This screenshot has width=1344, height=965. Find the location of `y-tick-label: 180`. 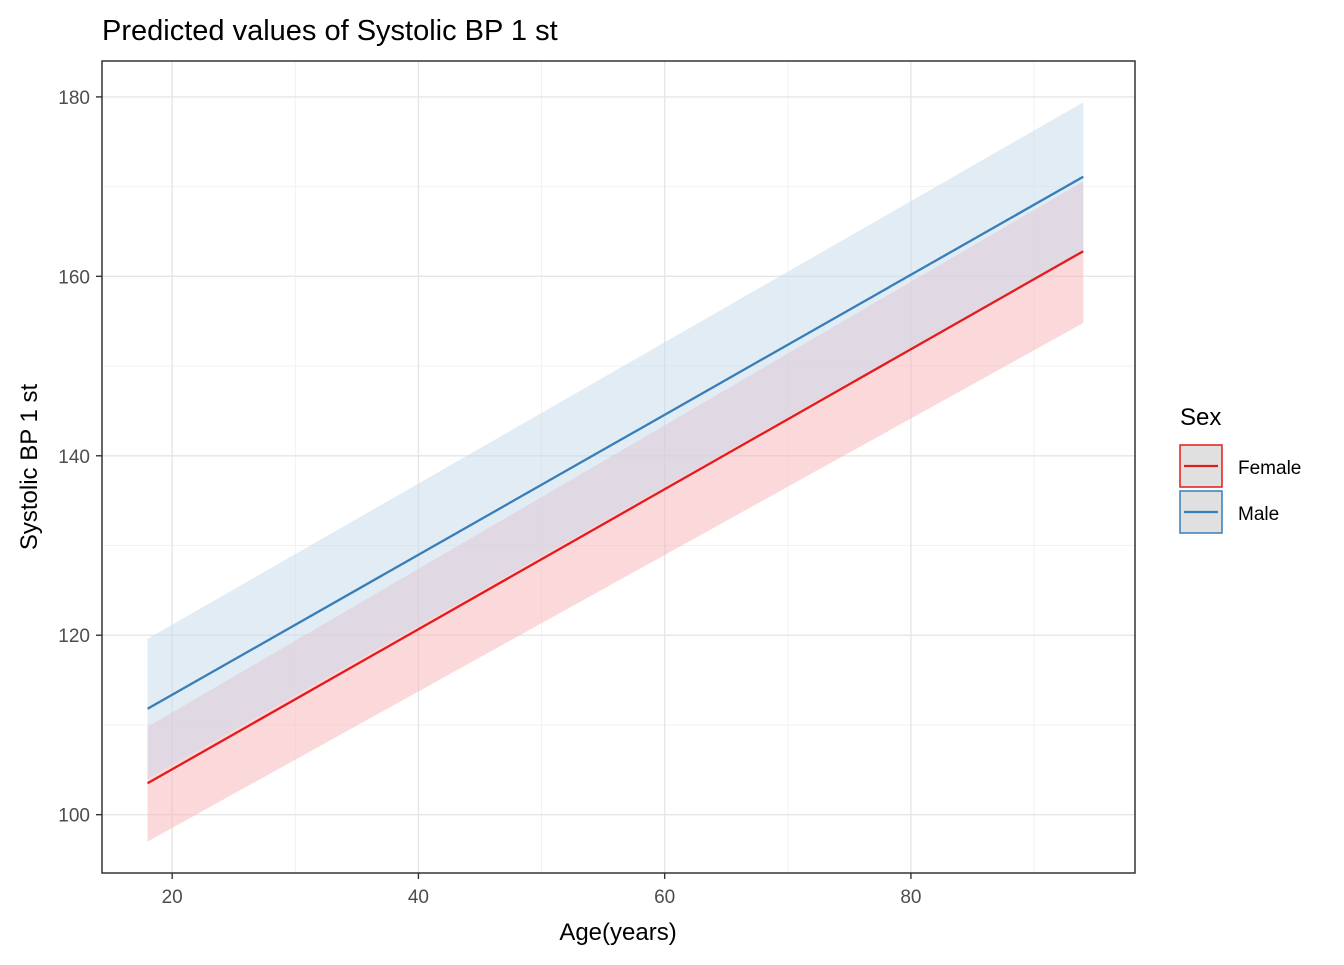

y-tick-label: 180 is located at coordinates (74, 98).